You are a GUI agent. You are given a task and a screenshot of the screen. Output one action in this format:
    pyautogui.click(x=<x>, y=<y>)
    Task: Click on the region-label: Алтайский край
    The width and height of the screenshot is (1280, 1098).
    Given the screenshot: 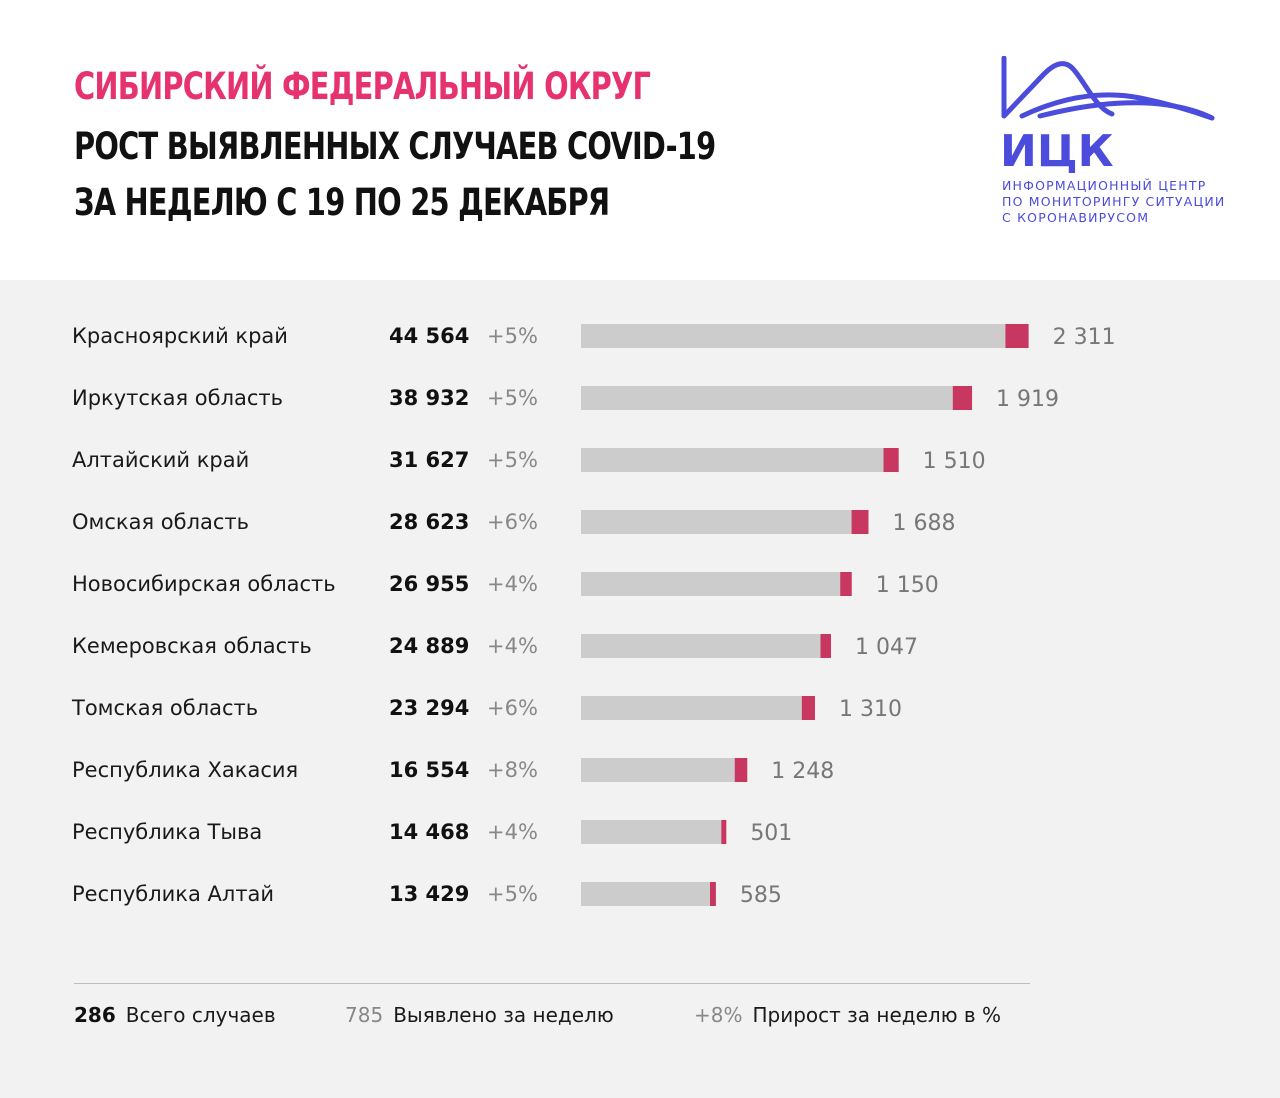 What is the action you would take?
    pyautogui.click(x=160, y=460)
    